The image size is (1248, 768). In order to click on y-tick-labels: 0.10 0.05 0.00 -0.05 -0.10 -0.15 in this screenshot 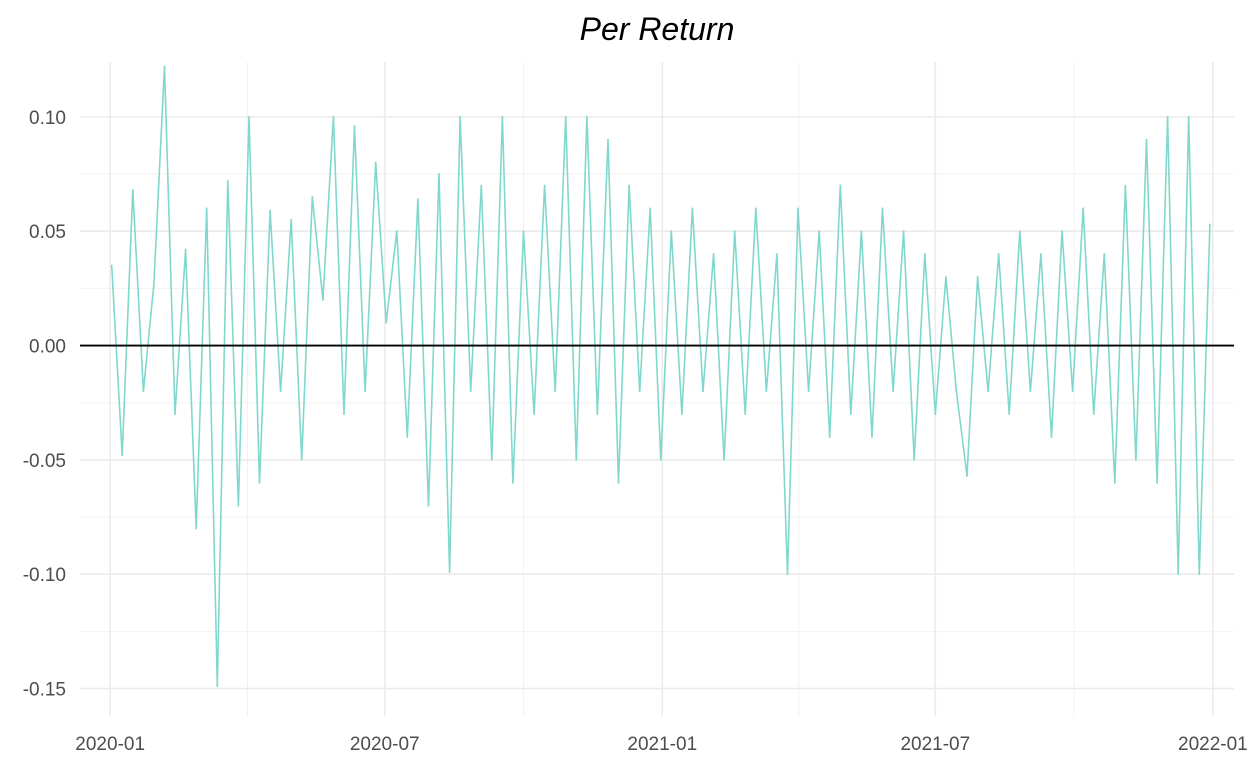, I will do `click(44, 404)`.